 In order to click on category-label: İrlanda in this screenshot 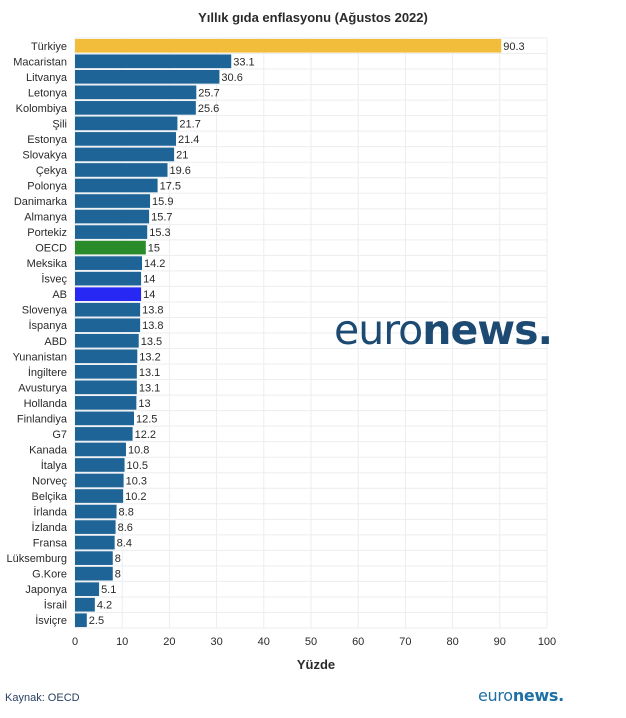, I will do `click(50, 512)`.